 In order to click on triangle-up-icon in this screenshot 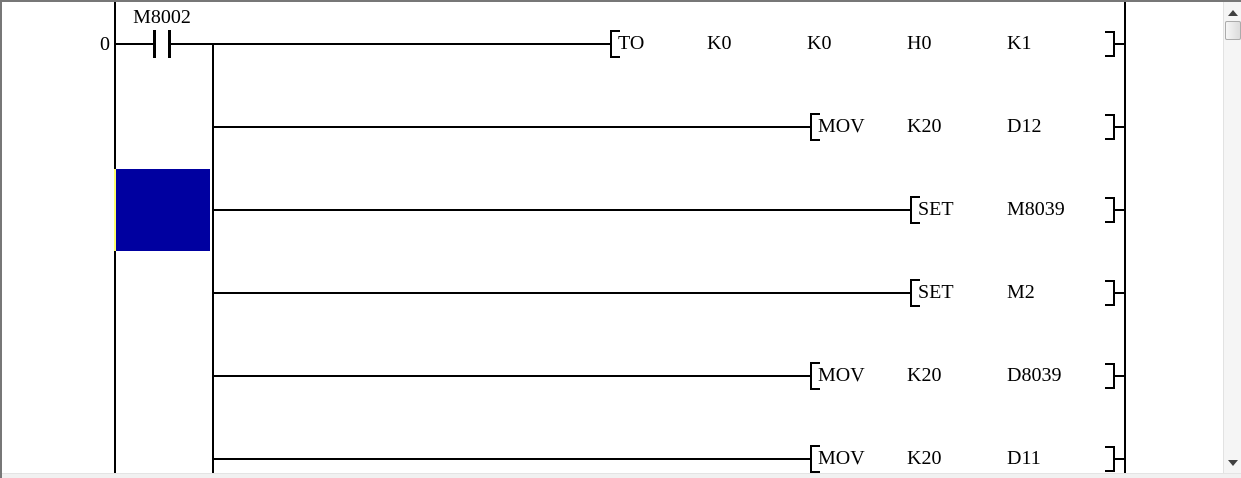, I will do `click(1232, 12)`.